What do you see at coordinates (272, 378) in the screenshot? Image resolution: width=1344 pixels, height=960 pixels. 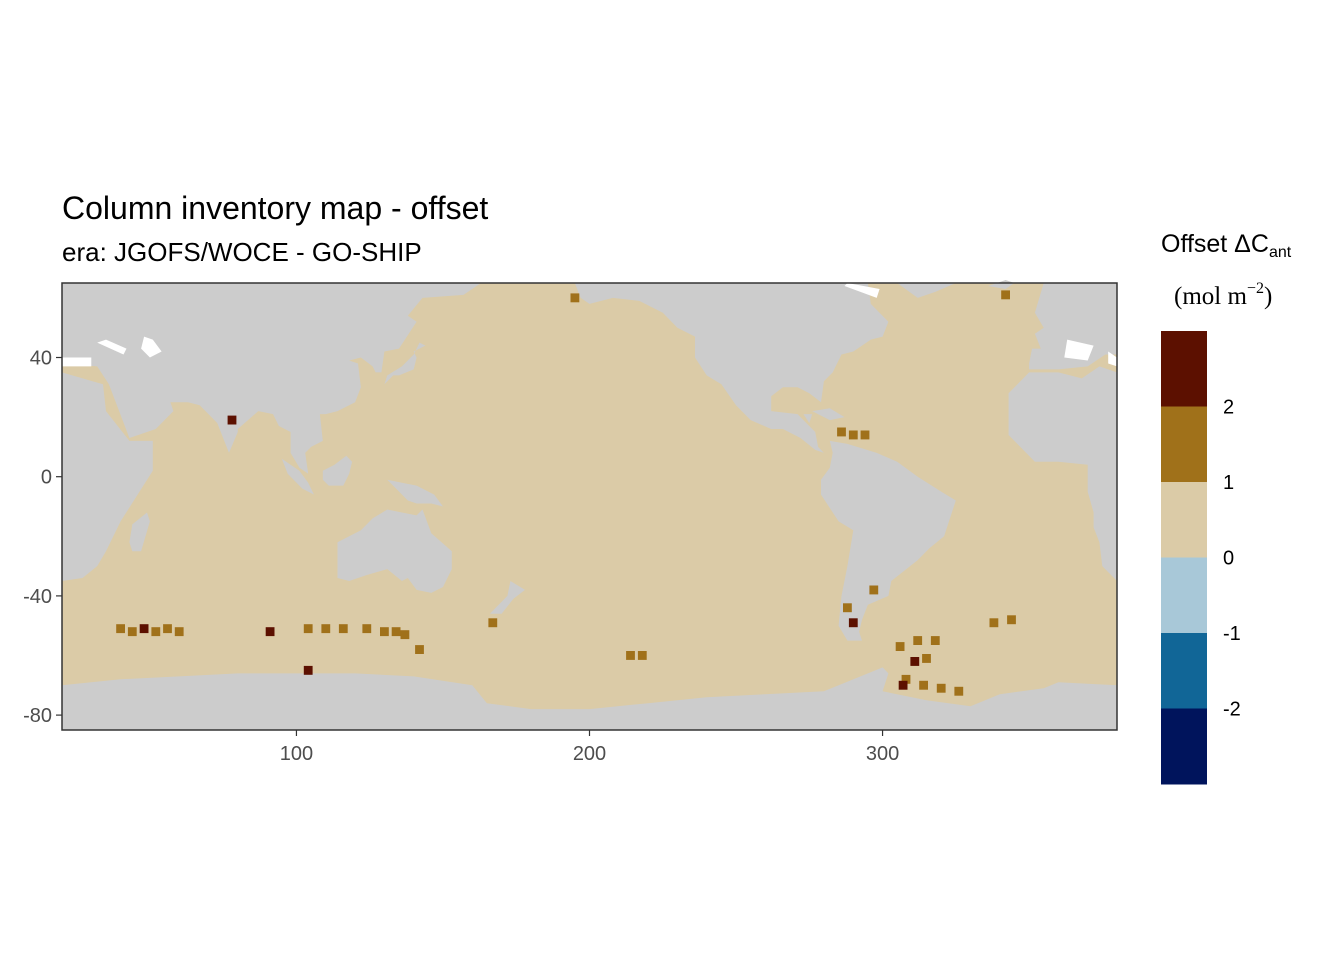 I see `eurasia-land` at bounding box center [272, 378].